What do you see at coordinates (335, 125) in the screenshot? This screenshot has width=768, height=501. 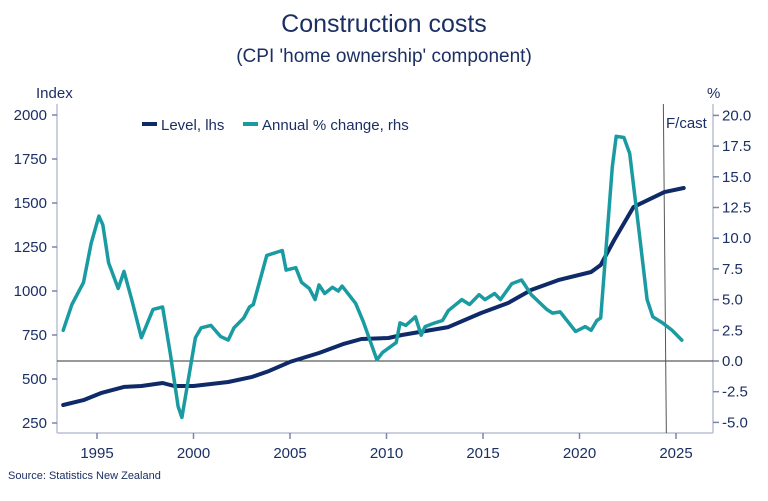 I see `legend-label-annual: Annual % change, rhs` at bounding box center [335, 125].